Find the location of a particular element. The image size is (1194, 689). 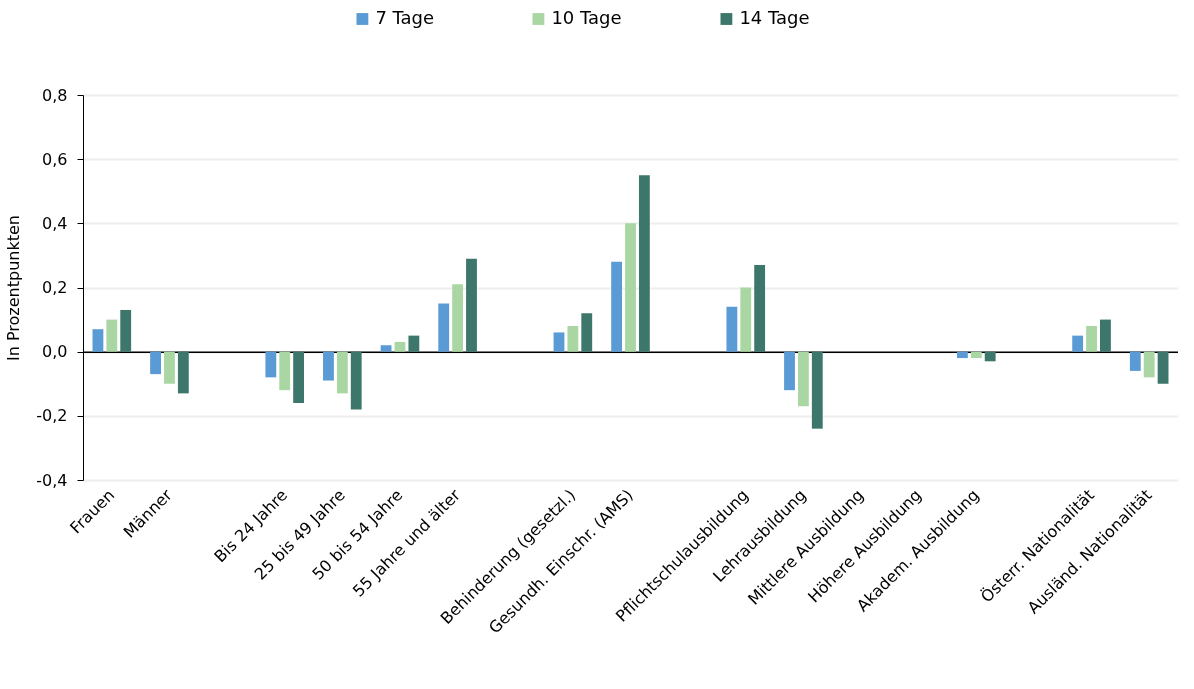

legend-label: 14 Tage is located at coordinates (774, 17).